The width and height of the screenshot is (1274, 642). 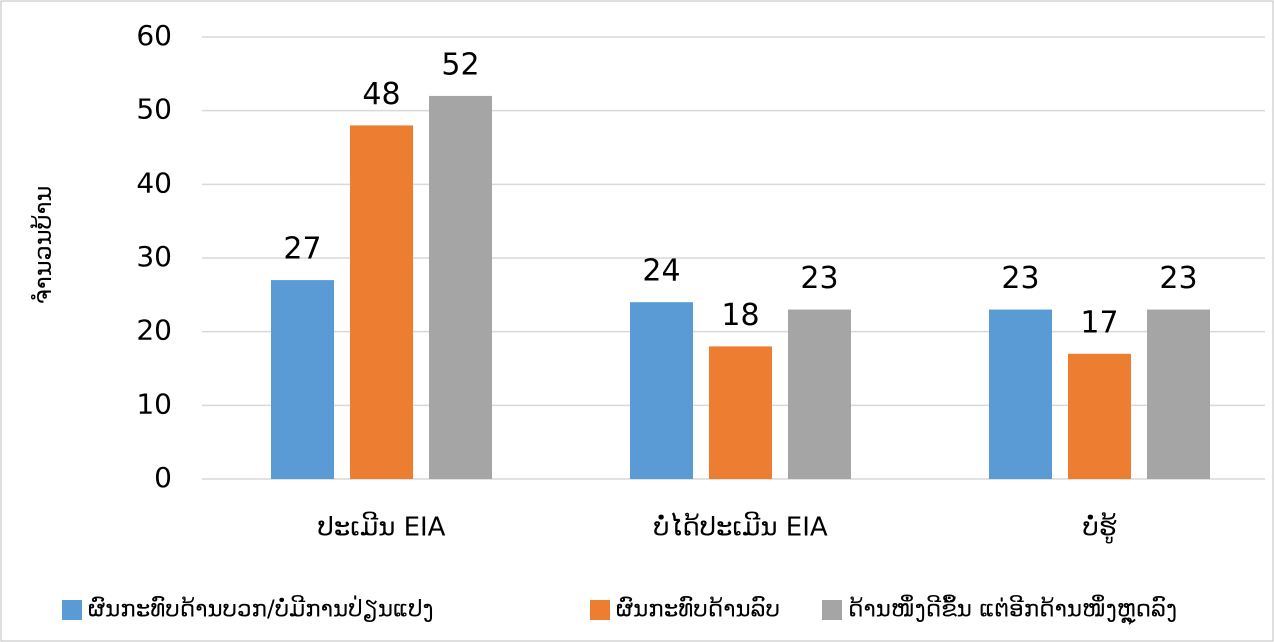 What do you see at coordinates (261, 608) in the screenshot?
I see `legend-label: ຜົນກະທົບດ້ານບວກ/ບໍ່ມີການປ່ຽນແປງ` at bounding box center [261, 608].